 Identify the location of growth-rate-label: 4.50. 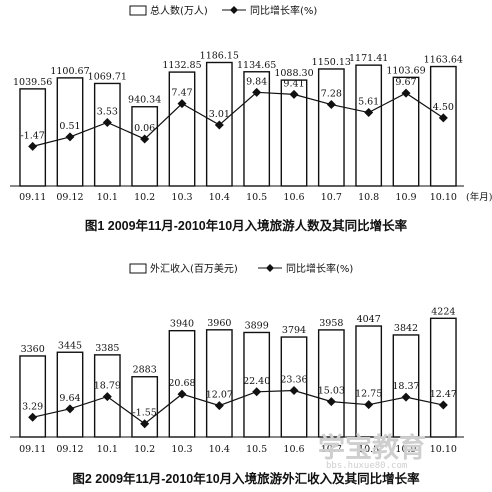
(443, 107).